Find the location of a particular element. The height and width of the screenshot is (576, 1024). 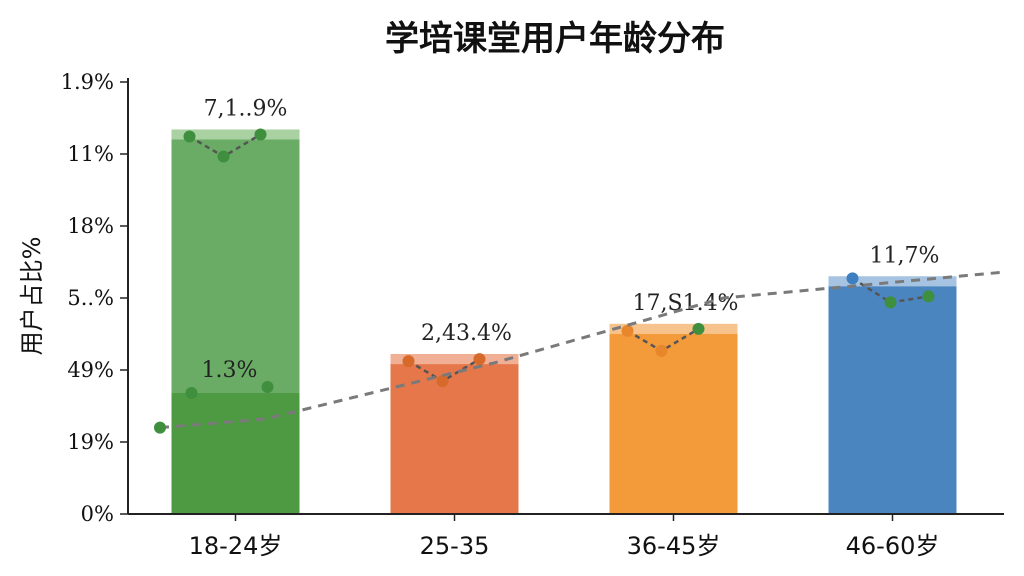

y-tick-label: 49% is located at coordinates (90, 370).